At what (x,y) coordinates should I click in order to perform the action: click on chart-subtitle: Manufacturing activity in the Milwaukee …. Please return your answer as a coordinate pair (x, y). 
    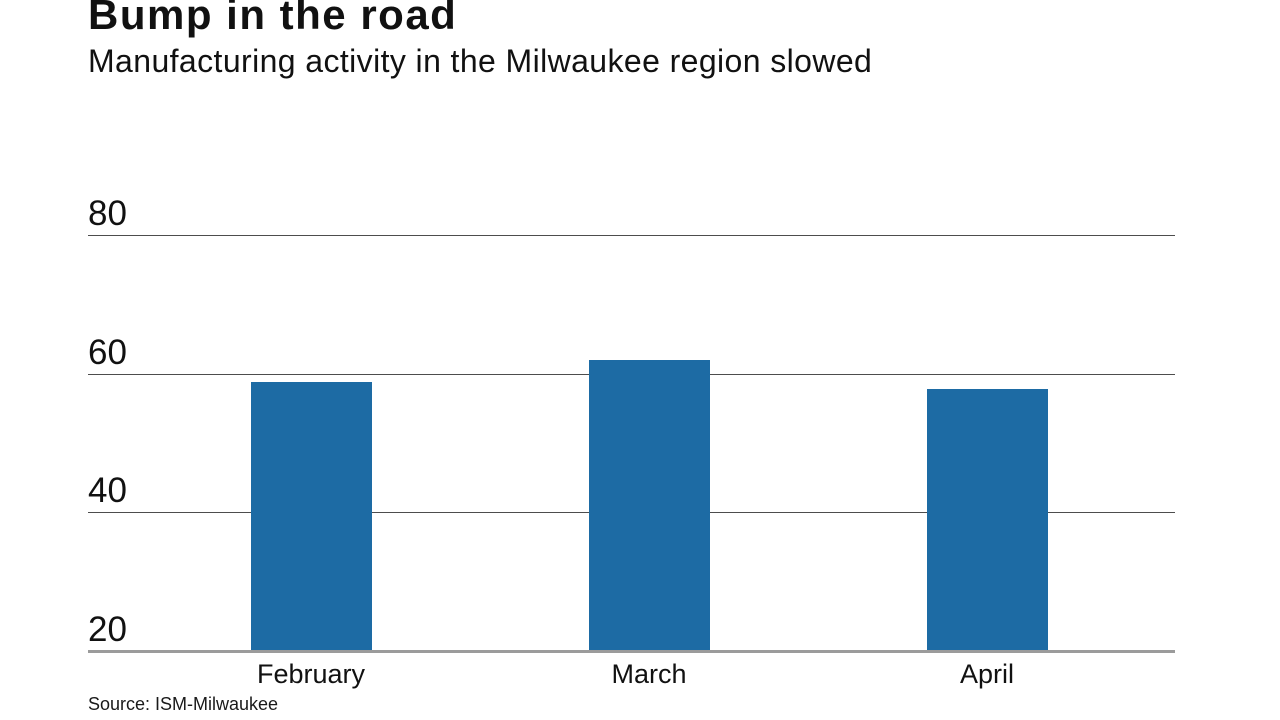
    Looking at the image, I should click on (480, 61).